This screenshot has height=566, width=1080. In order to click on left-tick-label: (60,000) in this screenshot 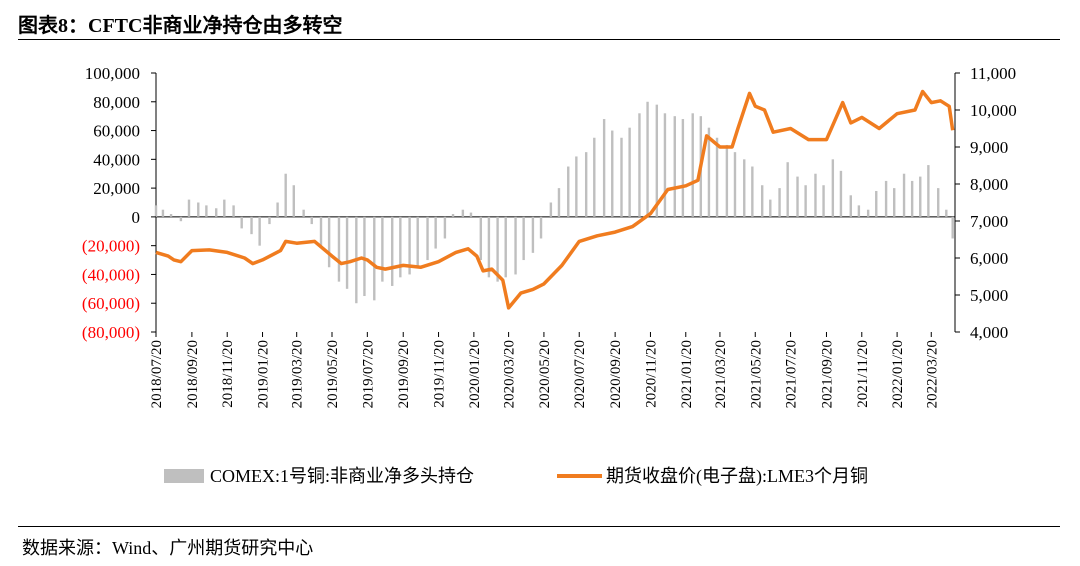, I will do `click(111, 303)`.